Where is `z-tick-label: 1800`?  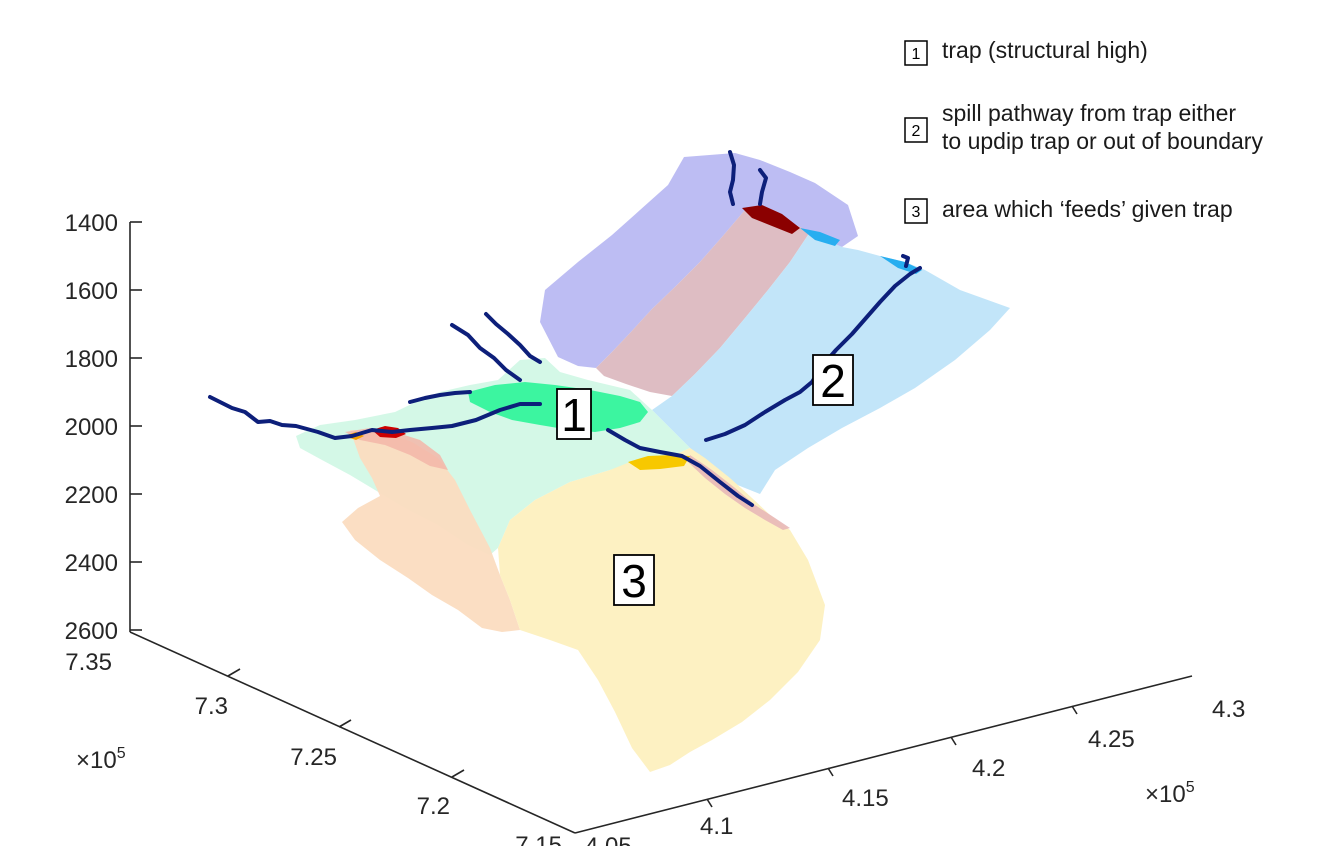 z-tick-label: 1800 is located at coordinates (91, 359).